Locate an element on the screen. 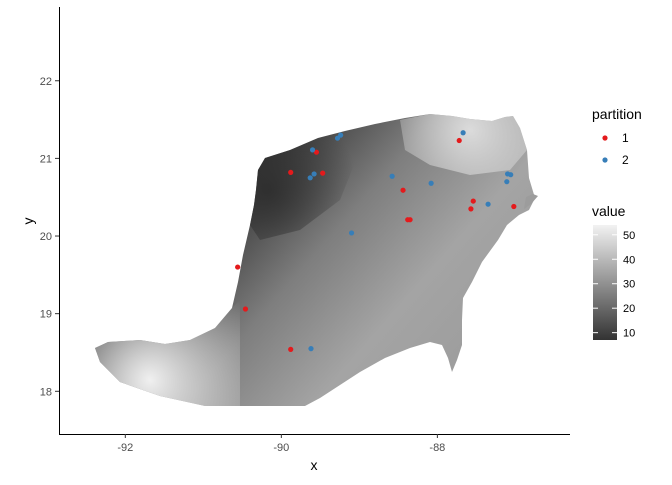 The height and width of the screenshot is (485, 672). y-ticks: 18 19 20 21 22 is located at coordinates (49, 237).